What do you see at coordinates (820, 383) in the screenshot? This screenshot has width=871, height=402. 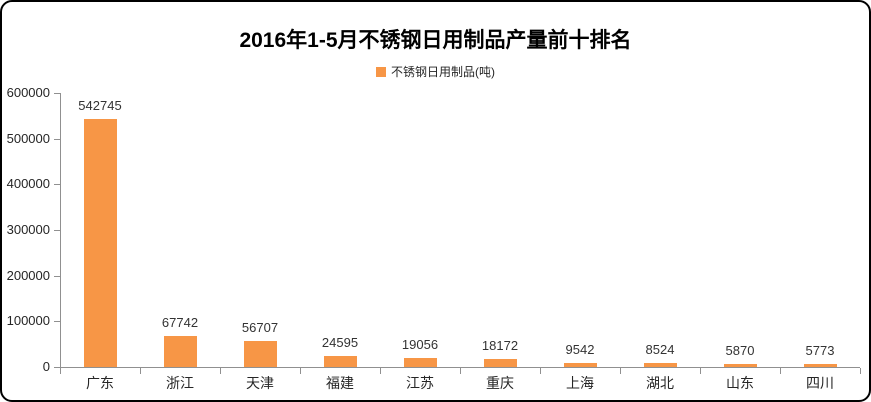 I see `x-axis-label: 四川` at bounding box center [820, 383].